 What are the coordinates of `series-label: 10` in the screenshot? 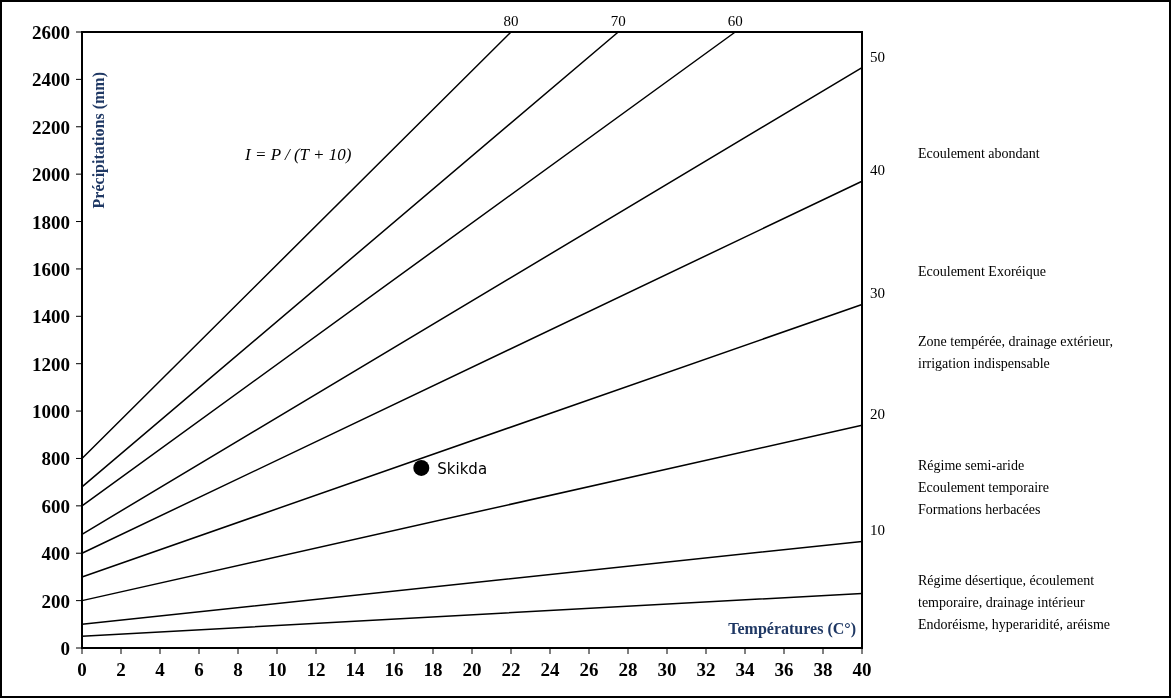 It's located at (877, 530).